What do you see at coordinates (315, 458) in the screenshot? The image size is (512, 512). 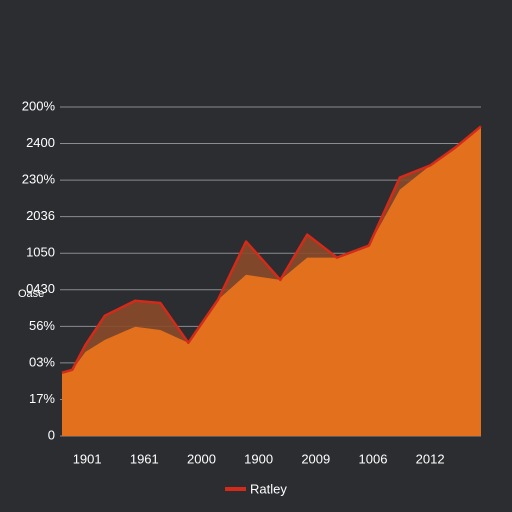 I see `x-tick-label: 2009` at bounding box center [315, 458].